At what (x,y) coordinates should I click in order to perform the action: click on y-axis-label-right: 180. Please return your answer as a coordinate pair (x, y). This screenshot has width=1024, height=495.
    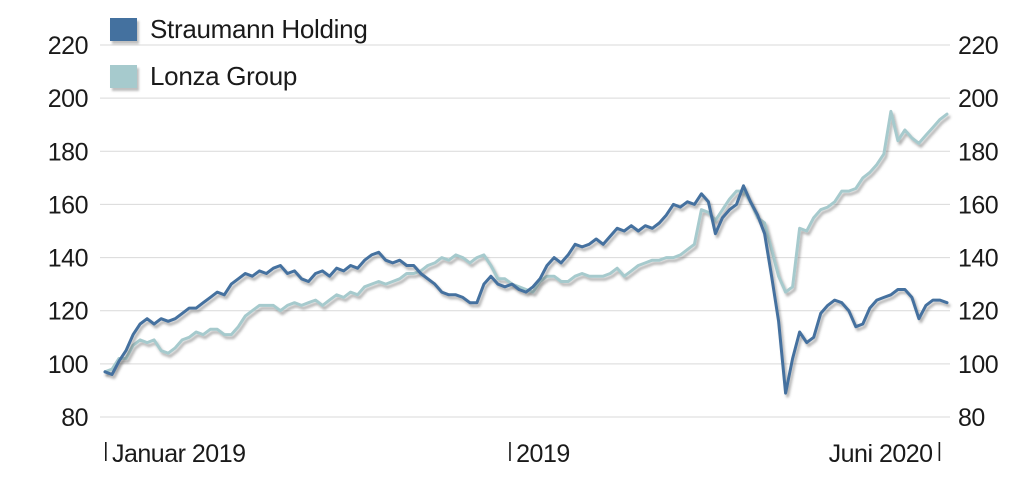
    Looking at the image, I should click on (978, 152).